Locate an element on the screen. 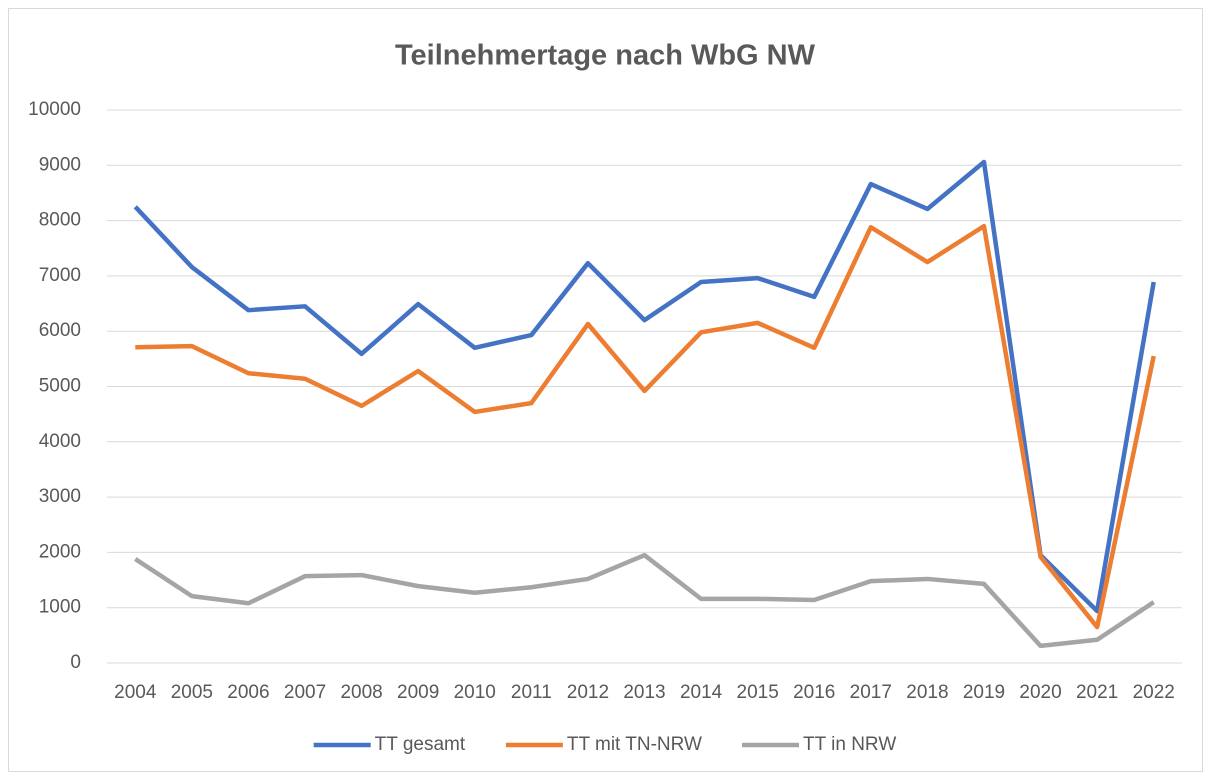  y-tick-label: 0 is located at coordinates (75, 662).